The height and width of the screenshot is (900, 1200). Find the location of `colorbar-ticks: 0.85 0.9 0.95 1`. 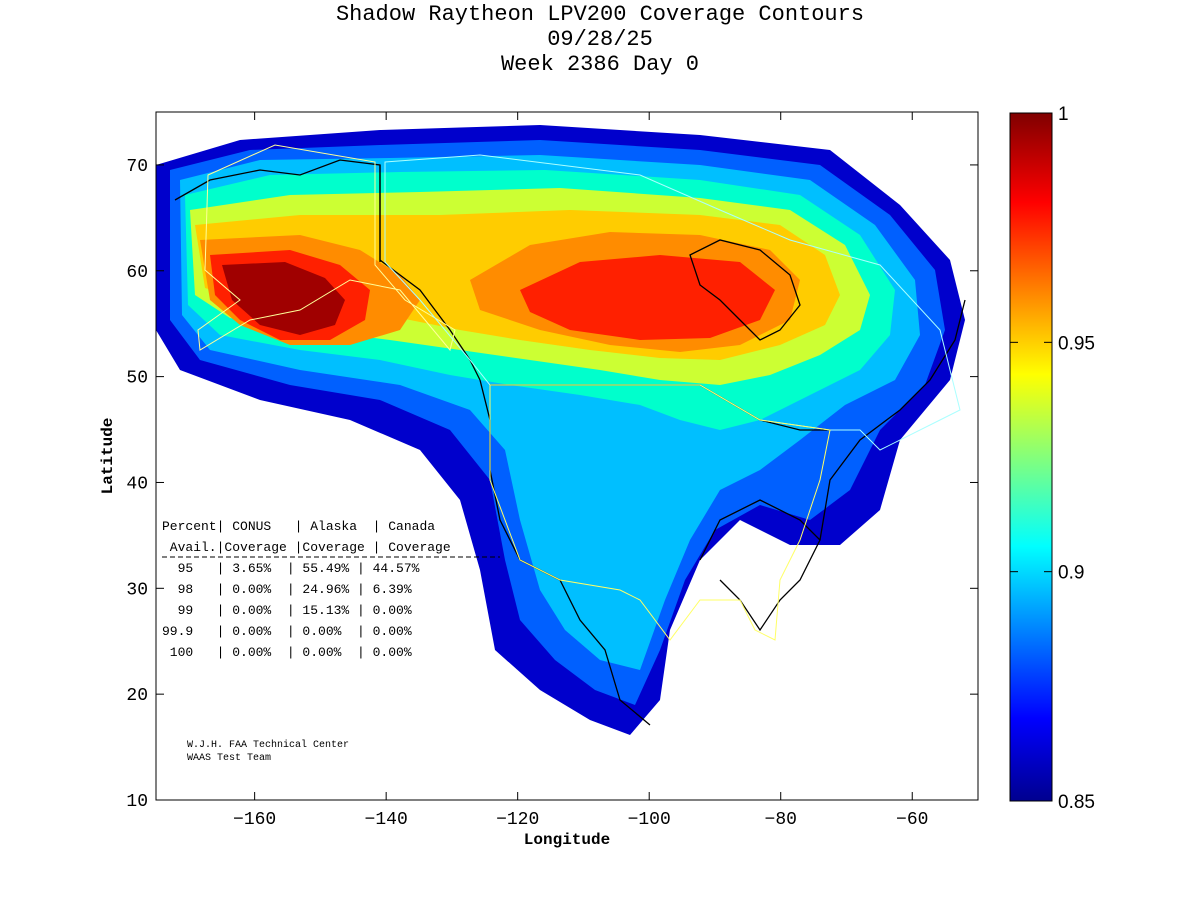

colorbar-ticks: 0.85 0.9 0.95 1 is located at coordinates (1052, 458).